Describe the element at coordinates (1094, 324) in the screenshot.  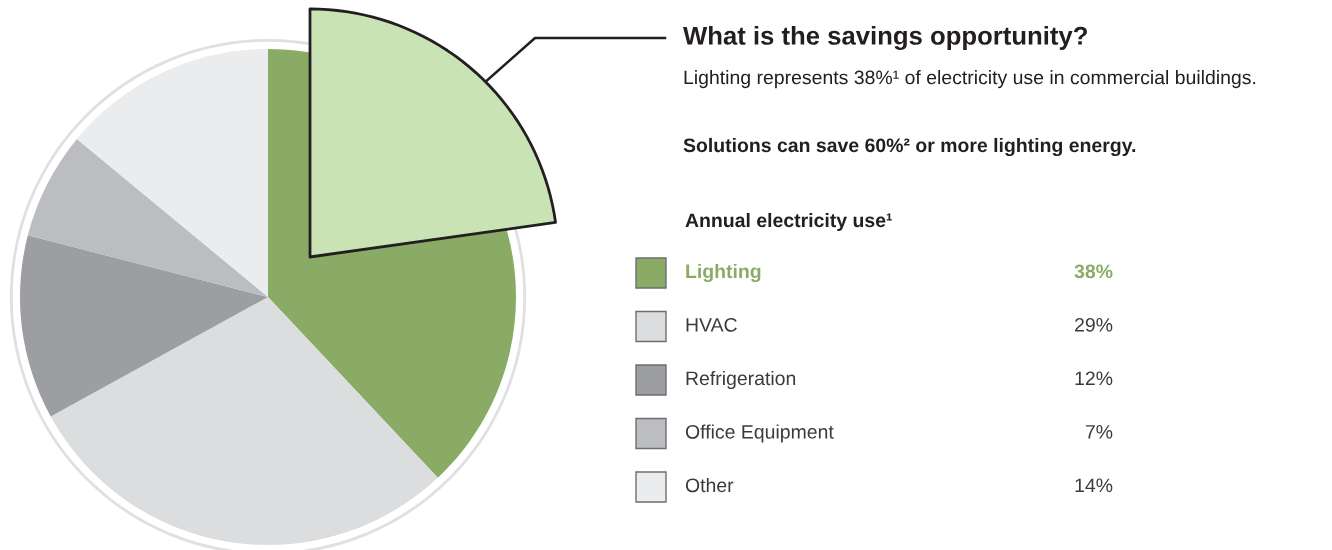
I see `data-label: 29%` at that location.